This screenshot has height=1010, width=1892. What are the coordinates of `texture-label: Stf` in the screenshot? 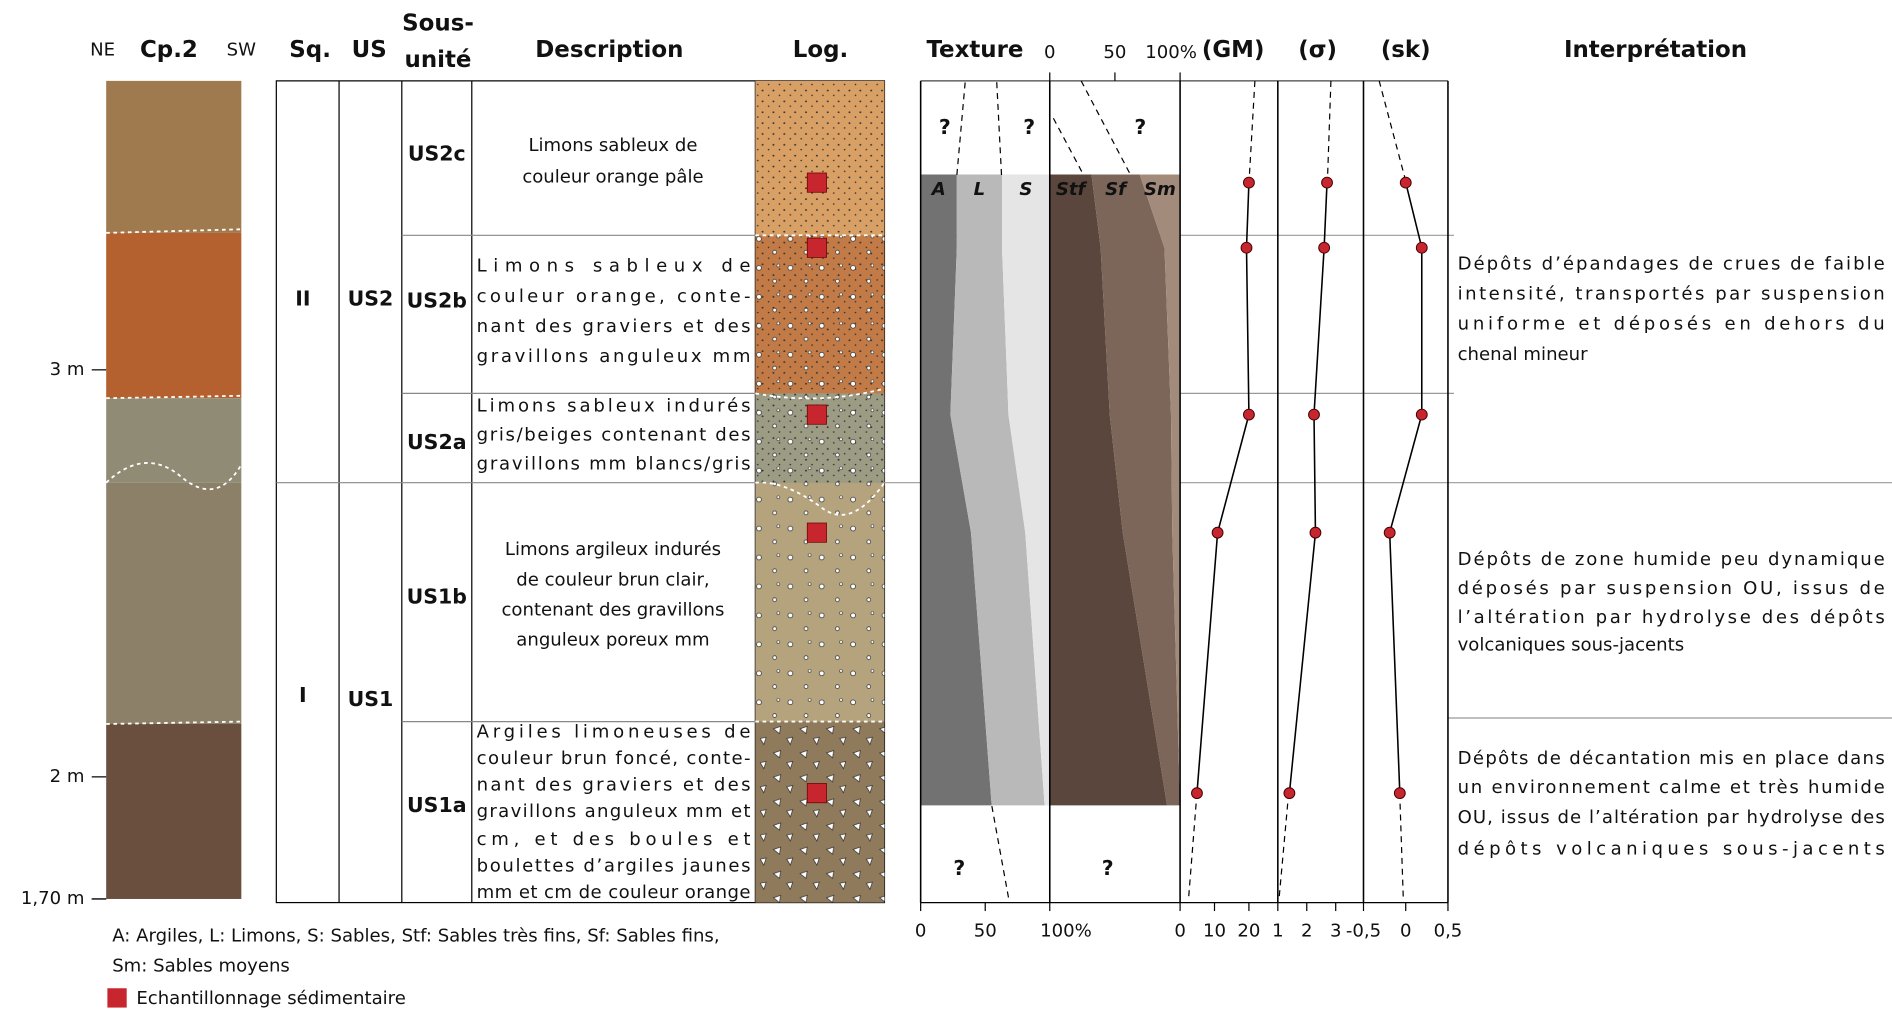 It's located at (1072, 189).